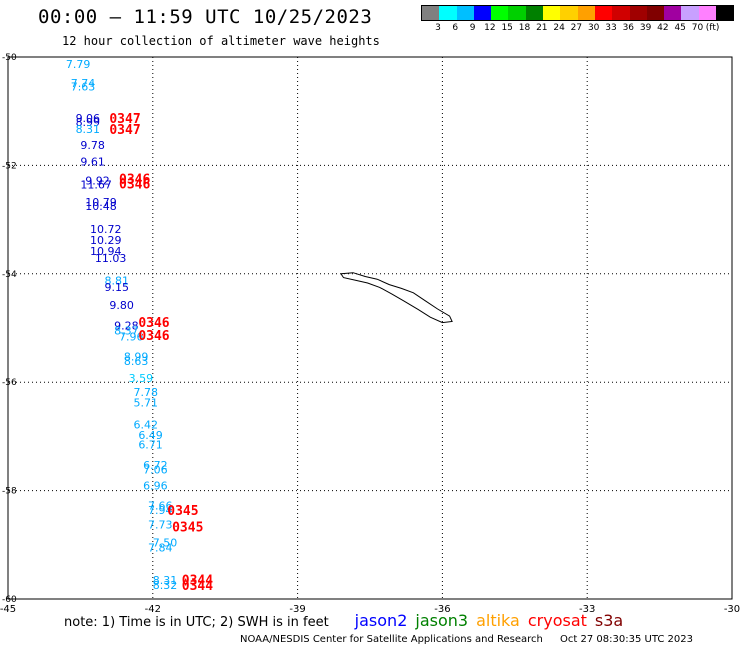 This screenshot has height=650, width=740. I want to click on y-tick-label: -54, so click(9, 275).